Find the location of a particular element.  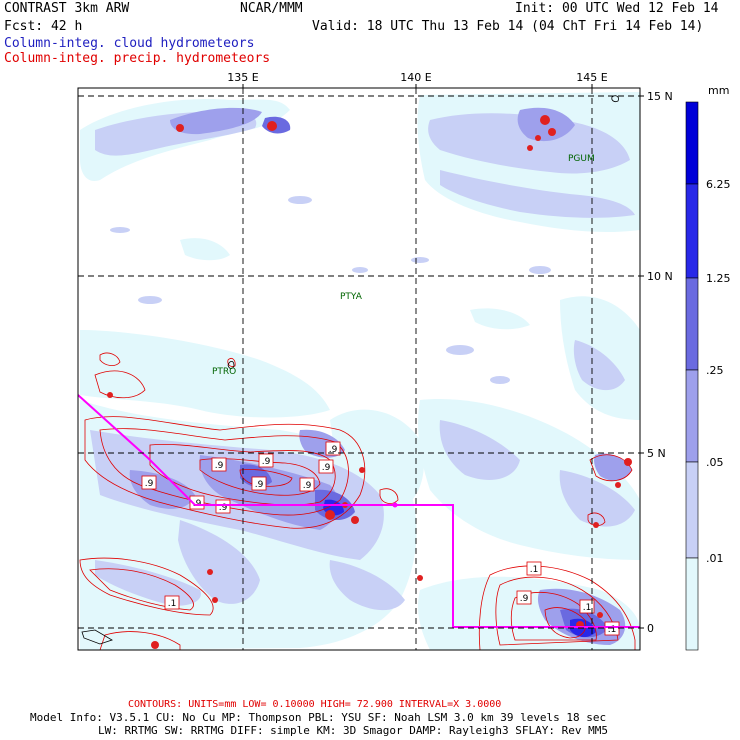

lon-label-135: 135 E is located at coordinates (242, 77).